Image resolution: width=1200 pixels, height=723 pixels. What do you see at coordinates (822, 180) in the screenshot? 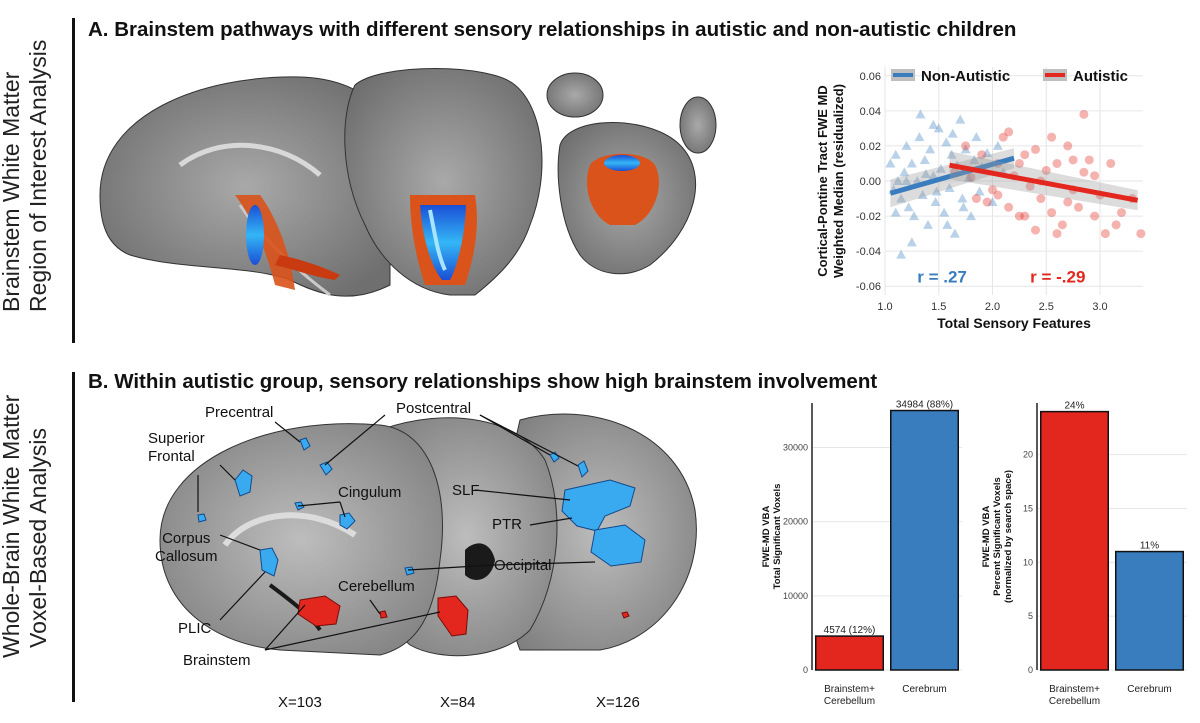
I see `y-axis-label-line1: Cortical-Pontine Tract FWE MD` at bounding box center [822, 180].